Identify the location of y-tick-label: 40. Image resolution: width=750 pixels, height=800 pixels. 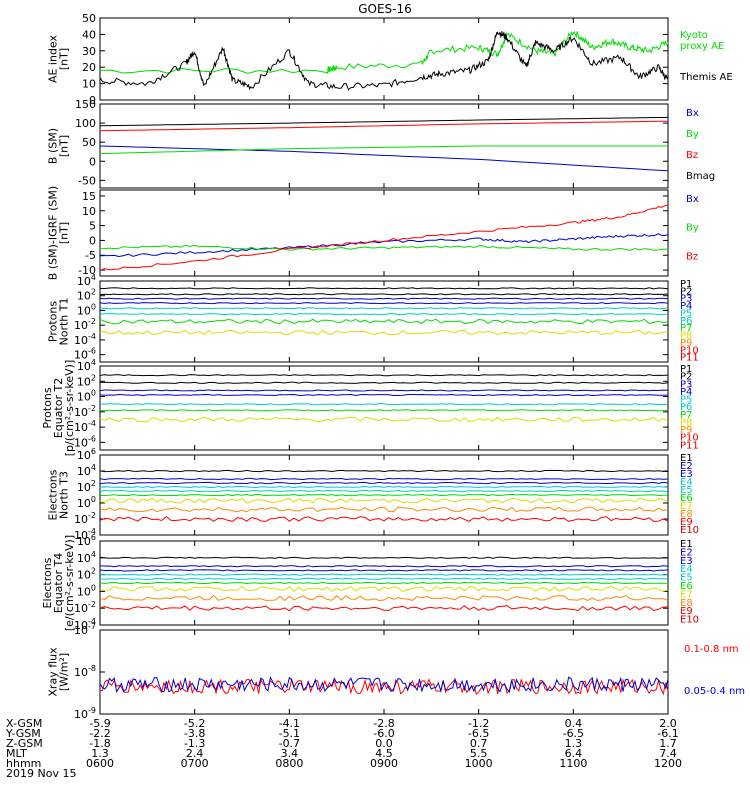
(89, 34).